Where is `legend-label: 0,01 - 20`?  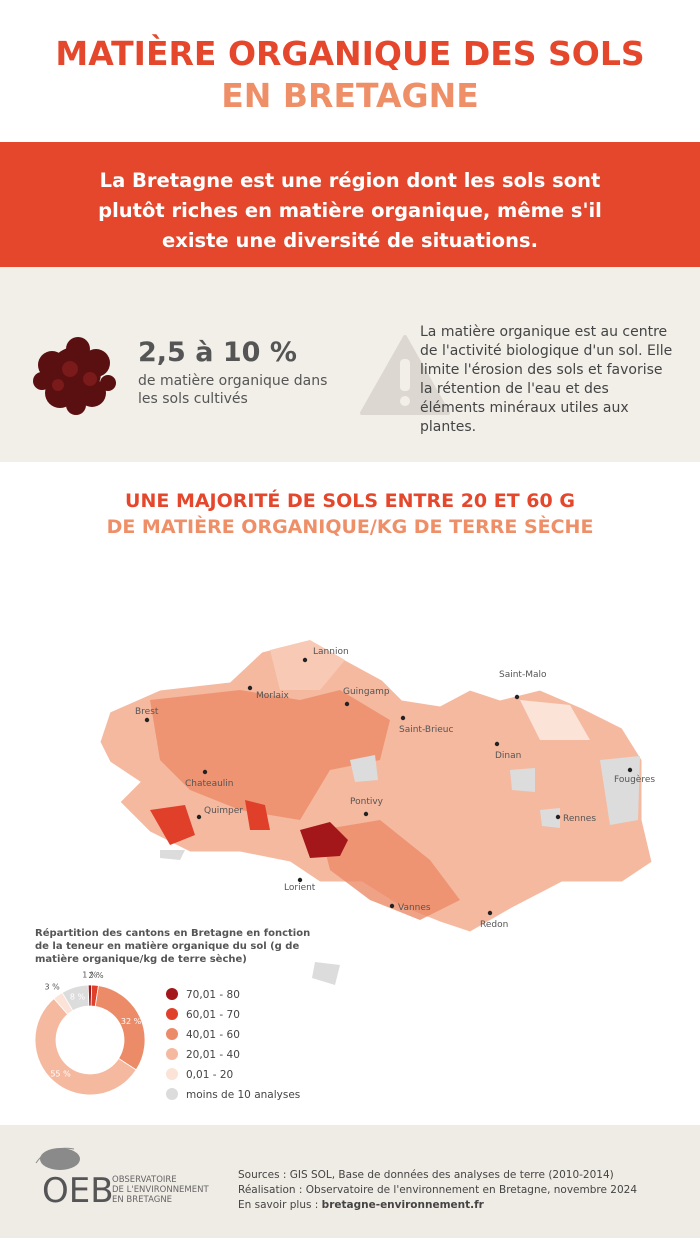 legend-label: 0,01 - 20 is located at coordinates (209, 1075).